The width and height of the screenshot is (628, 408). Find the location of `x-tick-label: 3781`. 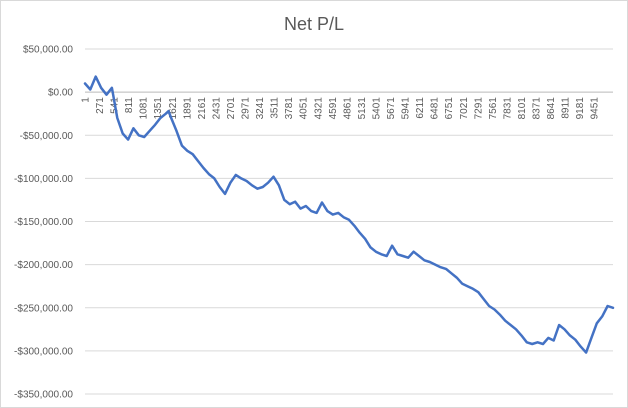

x-tick-label: 3781 is located at coordinates (289, 108).